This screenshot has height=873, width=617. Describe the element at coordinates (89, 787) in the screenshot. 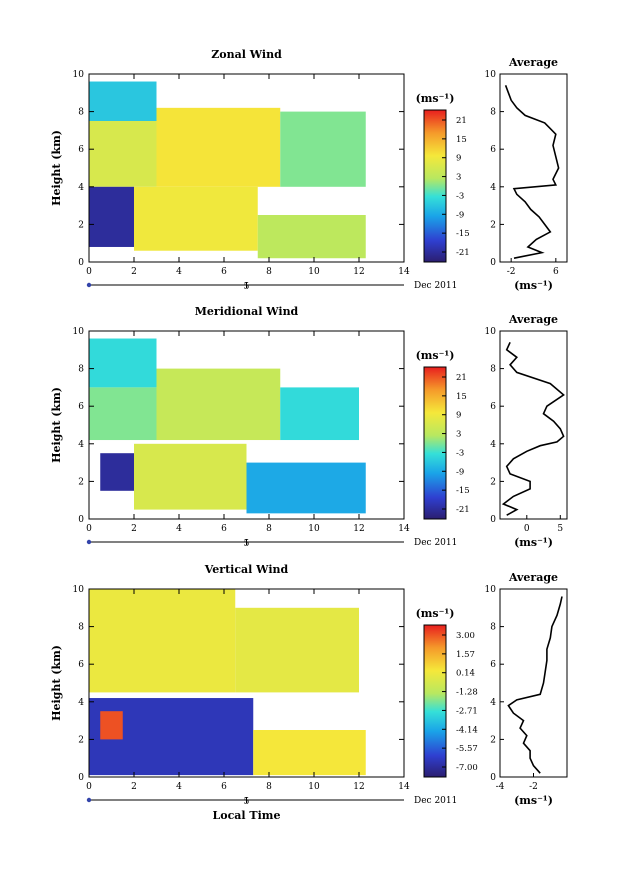

I see `x-tick-label: 0` at that location.